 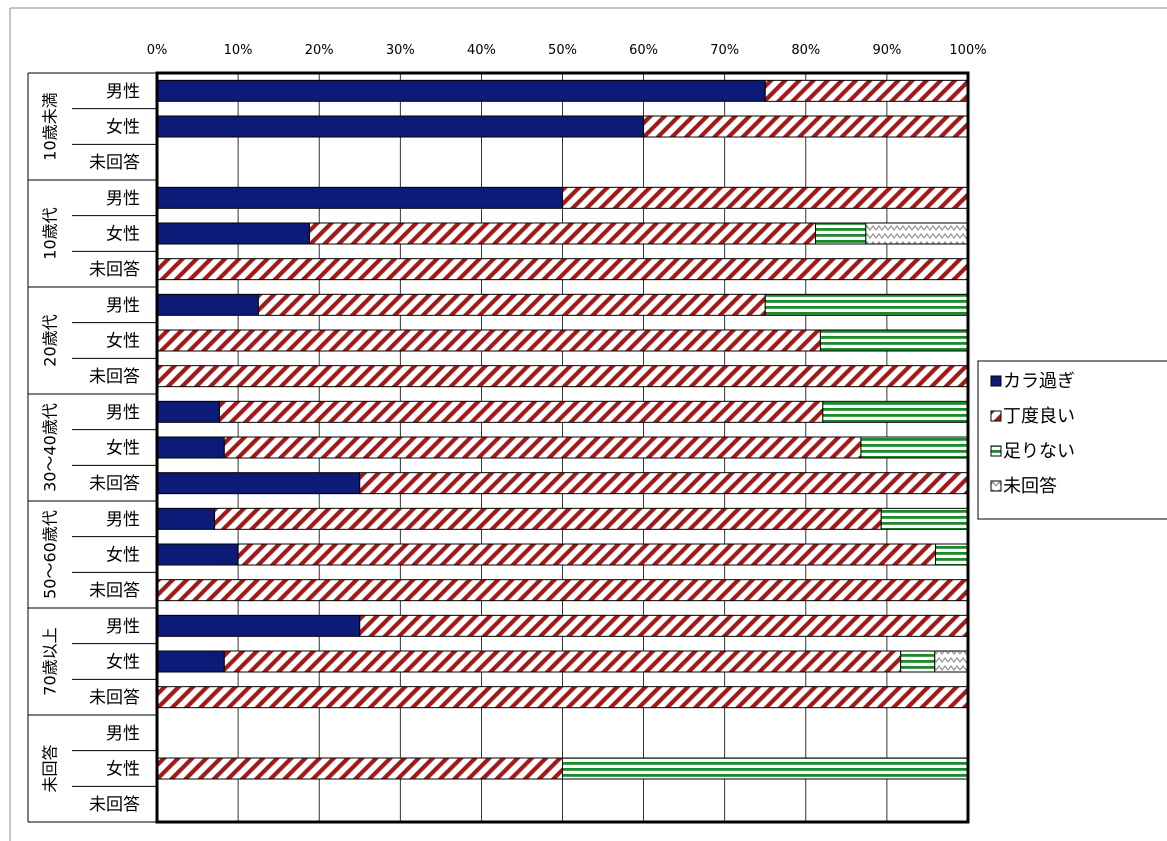 What do you see at coordinates (50, 768) in the screenshot?
I see `group-label: 未回答` at bounding box center [50, 768].